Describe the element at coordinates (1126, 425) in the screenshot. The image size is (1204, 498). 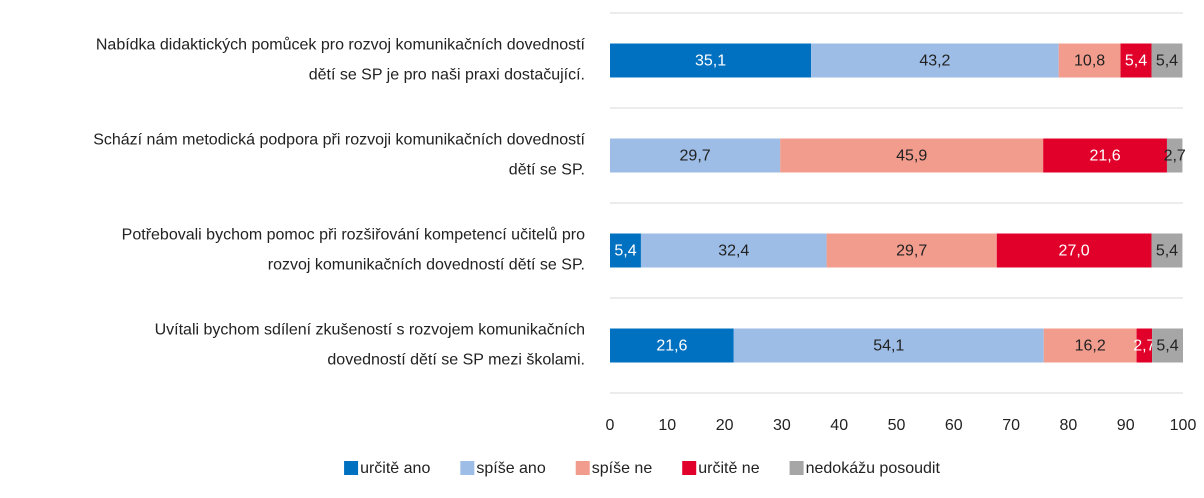
I see `x-tick-label: 90` at that location.